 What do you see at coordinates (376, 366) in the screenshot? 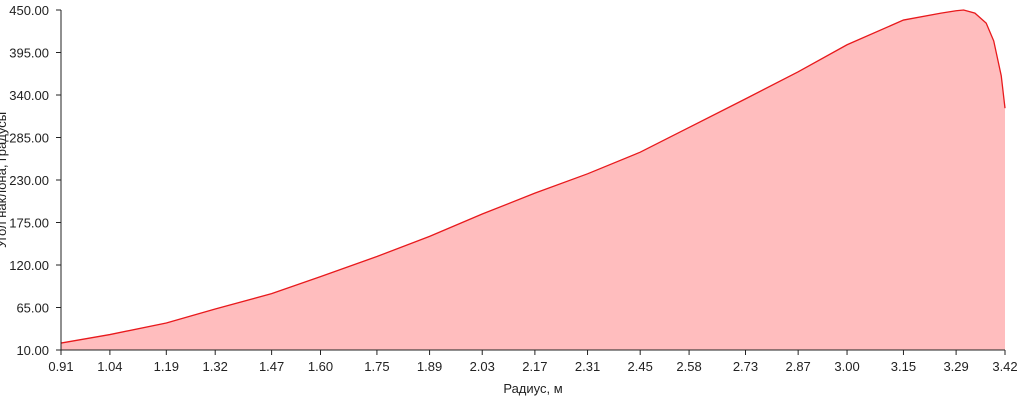
I see `x-tick-label: 1.75` at bounding box center [376, 366].